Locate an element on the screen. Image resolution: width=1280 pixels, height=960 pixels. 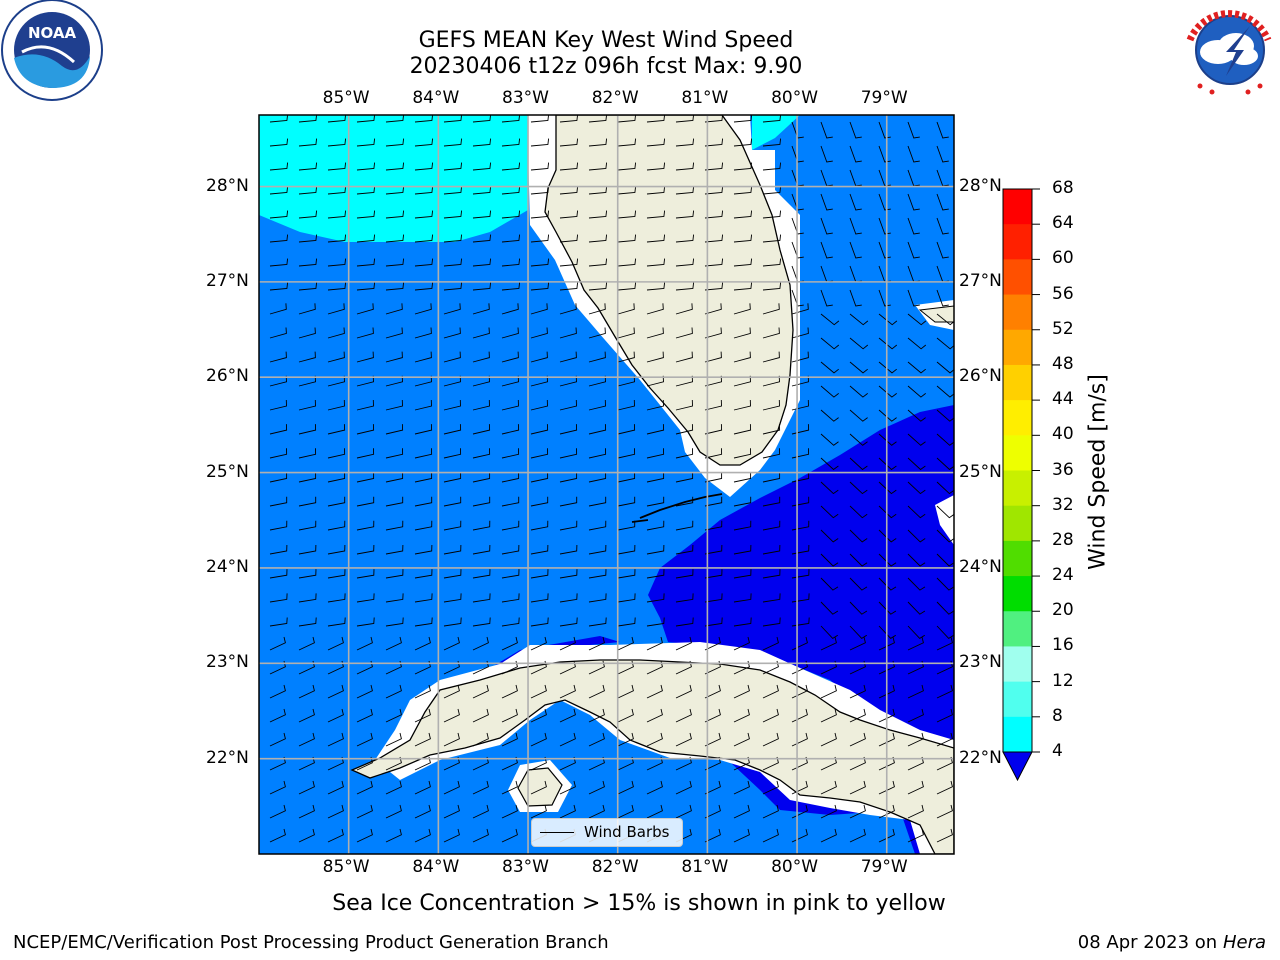
lon-tick-bottom: 84°W is located at coordinates (436, 867).